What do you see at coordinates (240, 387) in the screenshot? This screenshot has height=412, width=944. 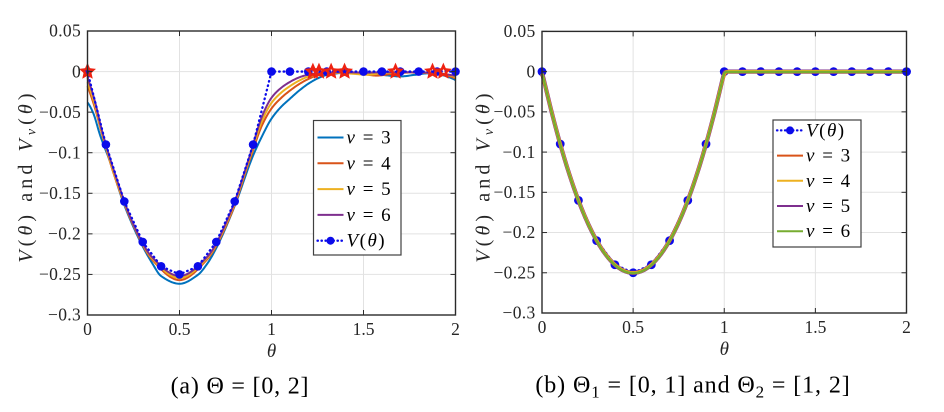 I see `svg-text: (a) Θ = [0, 2]` at bounding box center [240, 387].